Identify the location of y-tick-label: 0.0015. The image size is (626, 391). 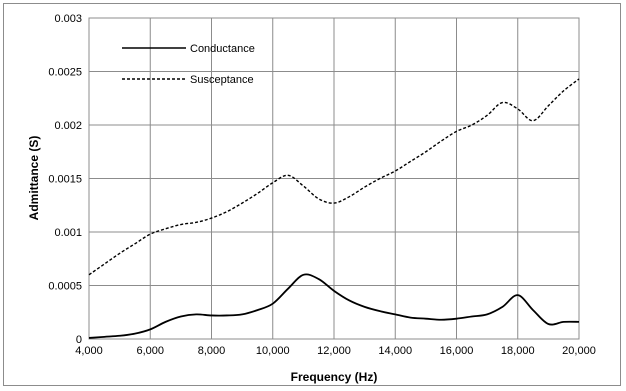
(65, 180).